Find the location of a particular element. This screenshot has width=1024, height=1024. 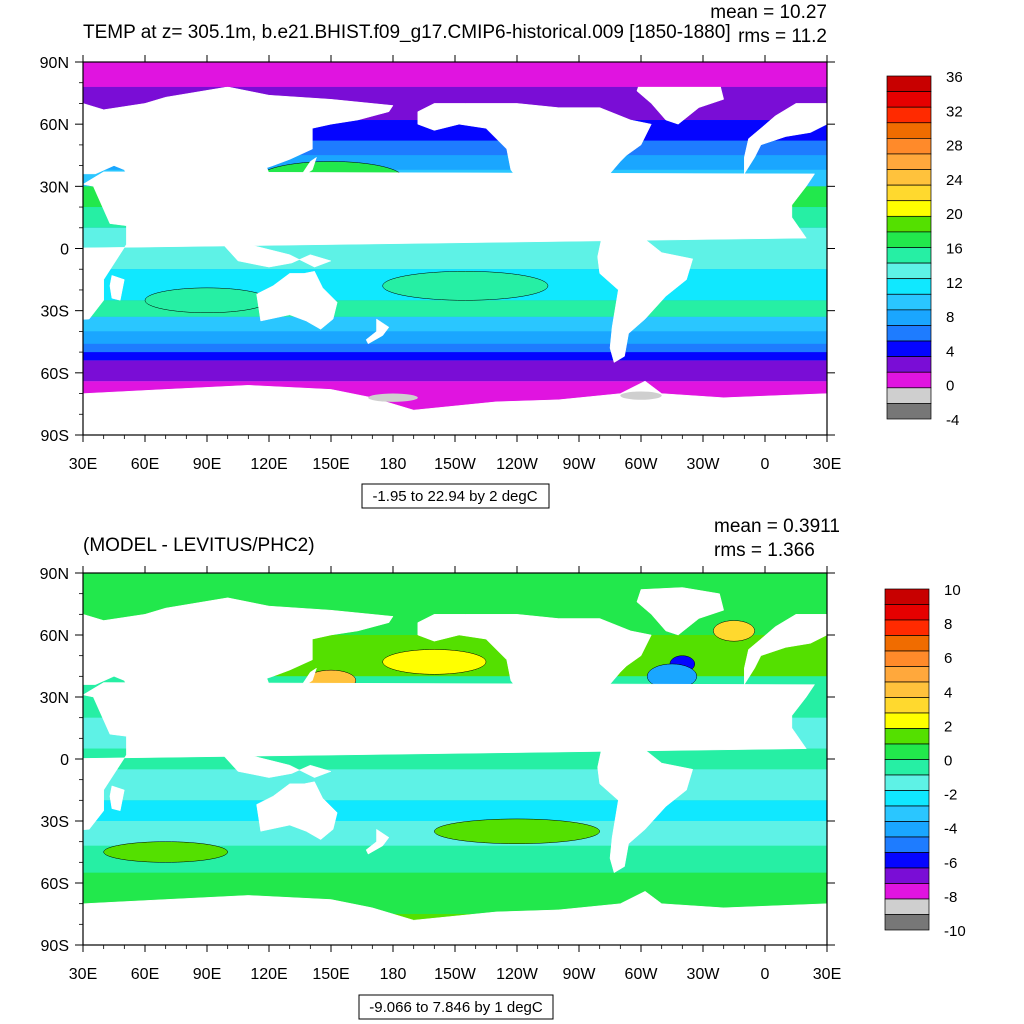

colorbar-label: -8 is located at coordinates (950, 897).